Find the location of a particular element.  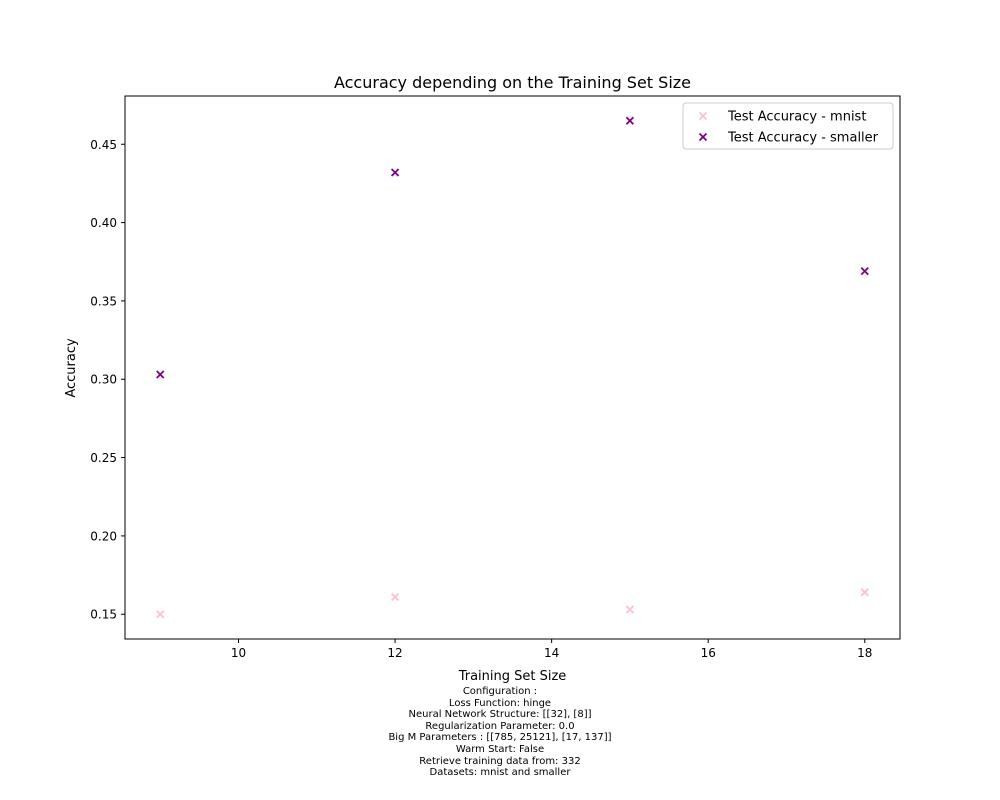

y-tick-label: 0.25 is located at coordinates (103, 458).